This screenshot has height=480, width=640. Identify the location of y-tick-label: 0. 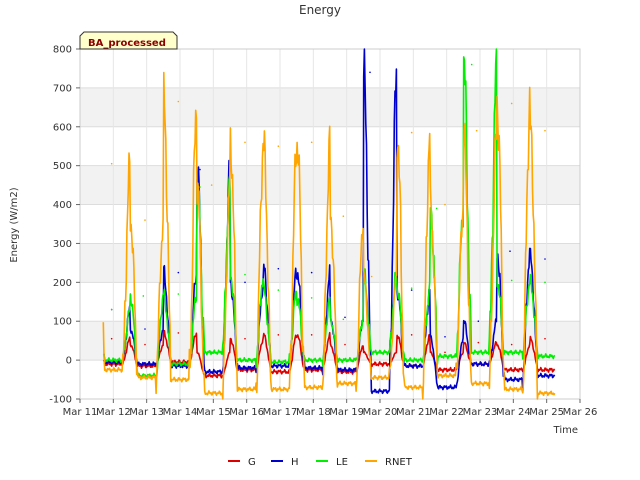
(69, 361).